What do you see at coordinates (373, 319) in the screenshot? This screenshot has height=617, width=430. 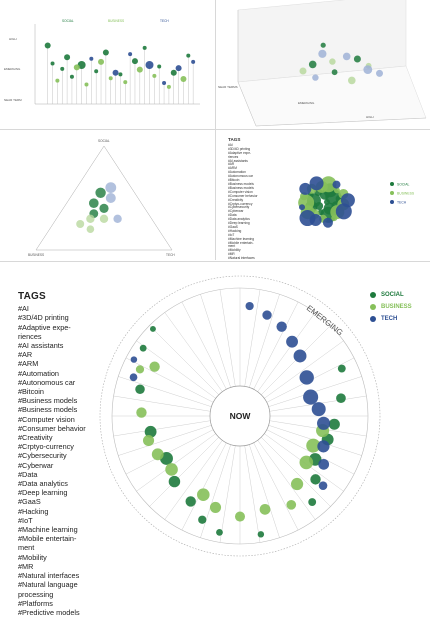 I see `tech-dot-icon` at bounding box center [373, 319].